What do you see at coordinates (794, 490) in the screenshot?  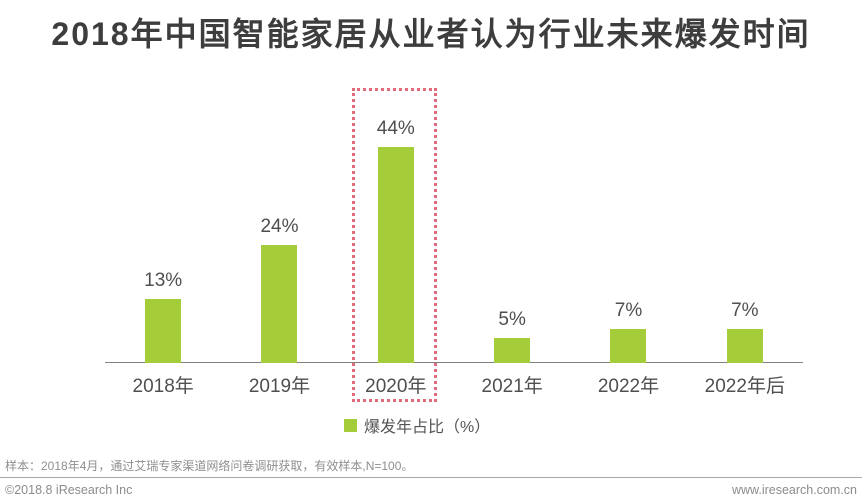 I see `website-text: www.iresearch.com.cn` at bounding box center [794, 490].